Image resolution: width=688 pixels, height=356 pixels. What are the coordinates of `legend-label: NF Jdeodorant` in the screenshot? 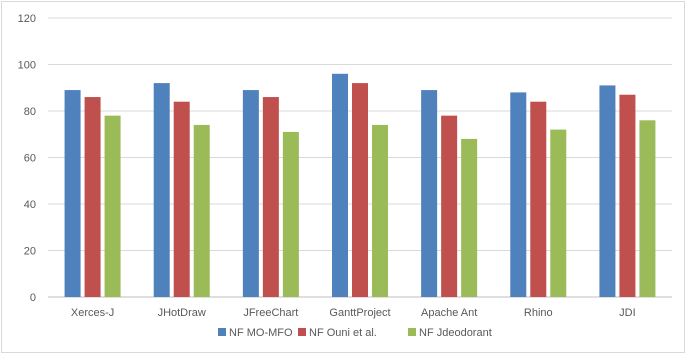 It's located at (455, 333).